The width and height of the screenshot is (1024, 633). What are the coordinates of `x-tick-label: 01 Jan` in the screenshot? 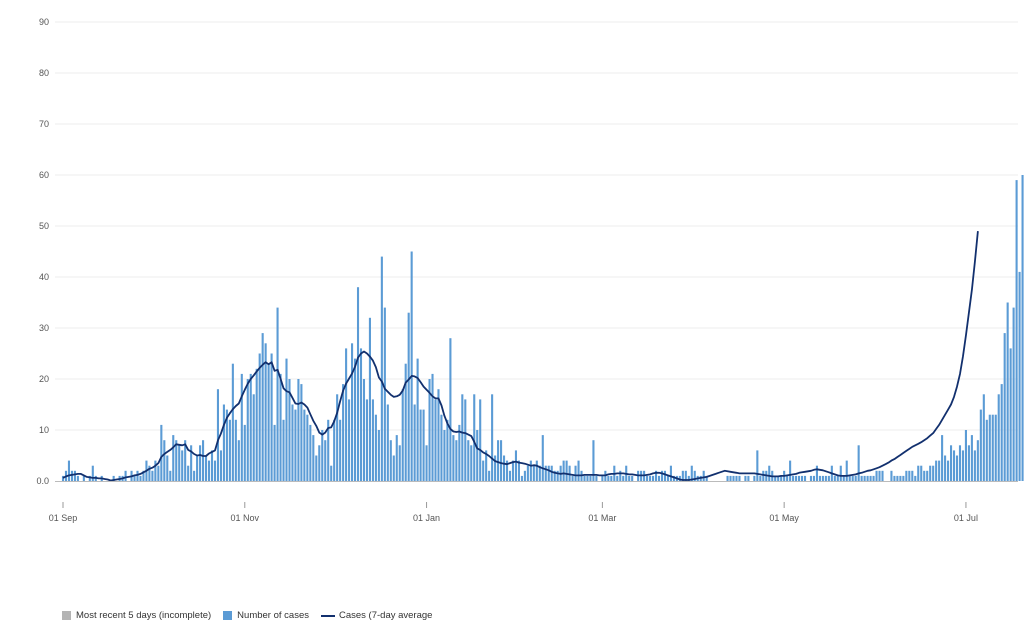 It's located at (426, 518).